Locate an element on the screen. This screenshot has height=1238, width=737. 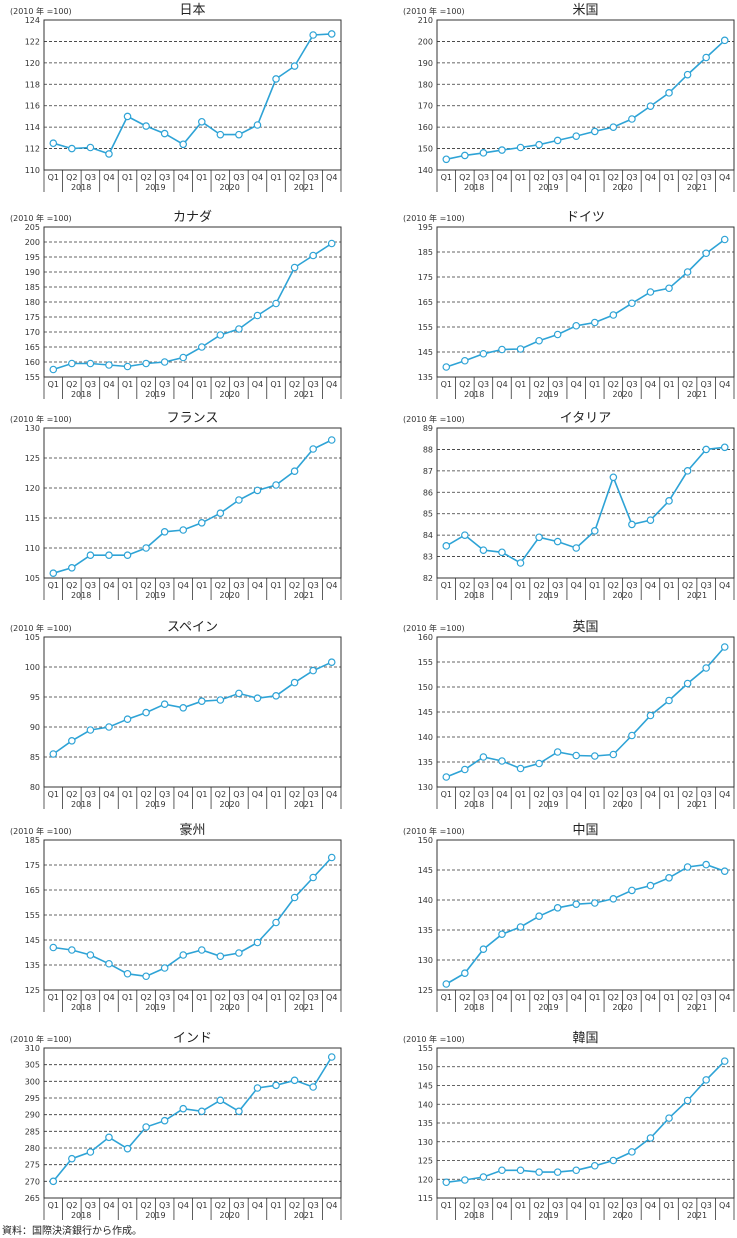
plot-frame is located at coordinates (192, 712).